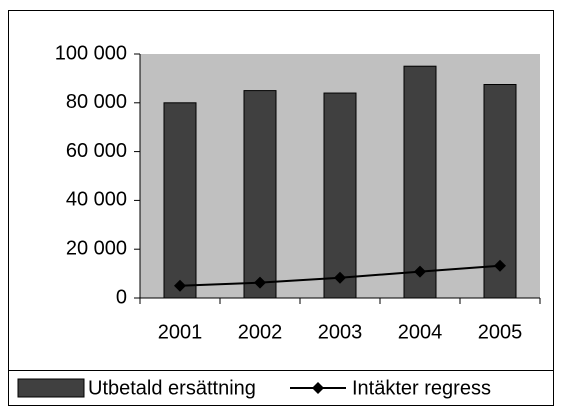 This screenshot has width=561, height=412. Describe the element at coordinates (500, 332) in the screenshot. I see `x-tick-label: 2005` at that location.